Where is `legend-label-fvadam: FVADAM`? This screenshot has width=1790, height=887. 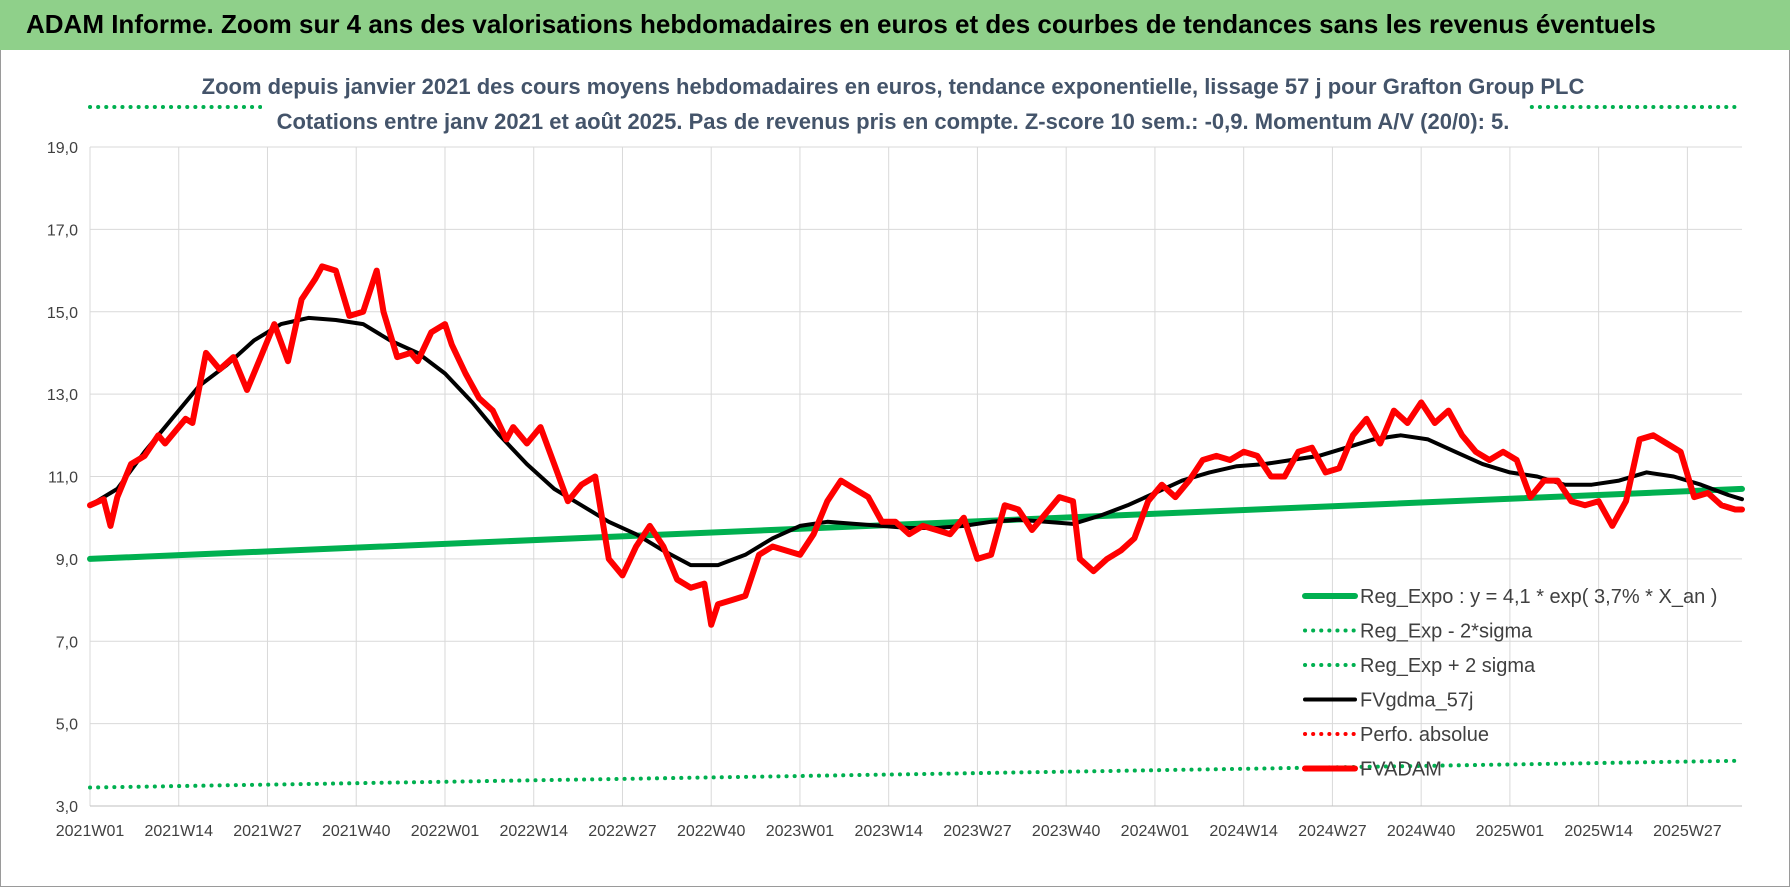
legend-label-fvadam: FVADAM is located at coordinates (1401, 770).